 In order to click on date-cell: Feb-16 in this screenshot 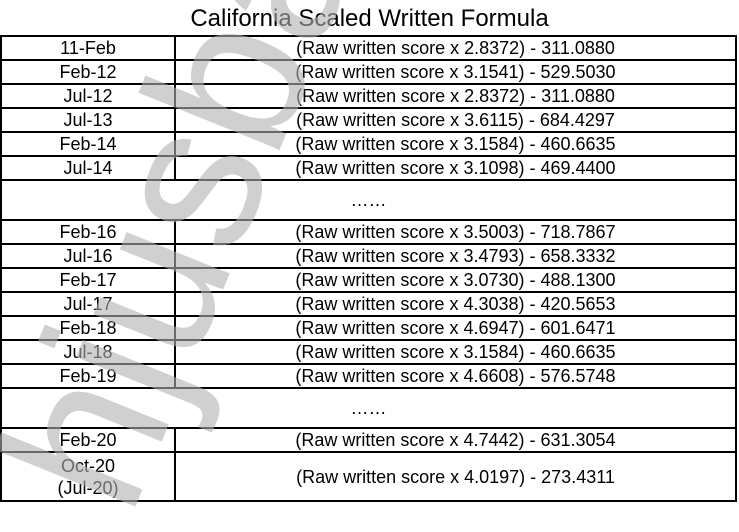, I will do `click(88, 232)`.